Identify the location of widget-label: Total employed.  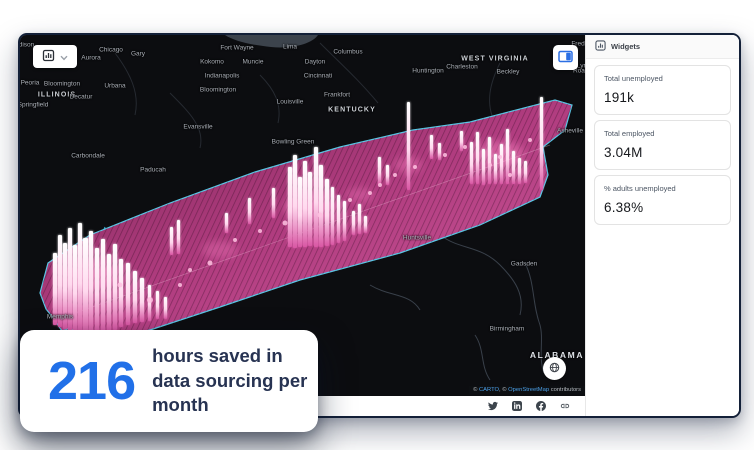
(629, 133).